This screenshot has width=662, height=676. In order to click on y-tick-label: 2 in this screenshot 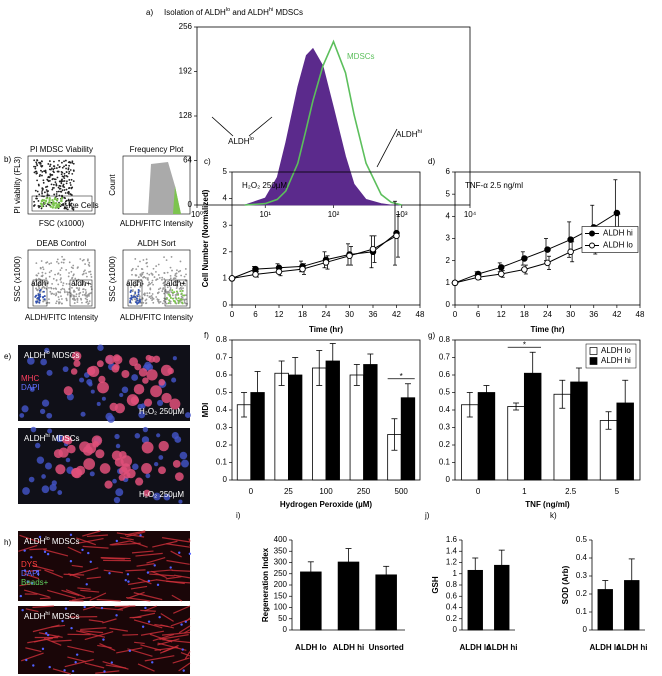, I will do `click(448, 260)`.